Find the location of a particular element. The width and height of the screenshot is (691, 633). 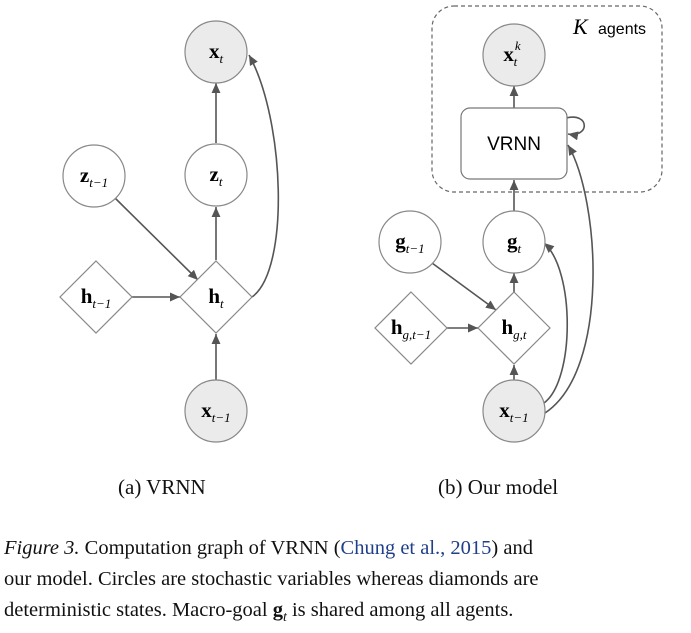

vrnn-box-label: VRNN is located at coordinates (514, 144).